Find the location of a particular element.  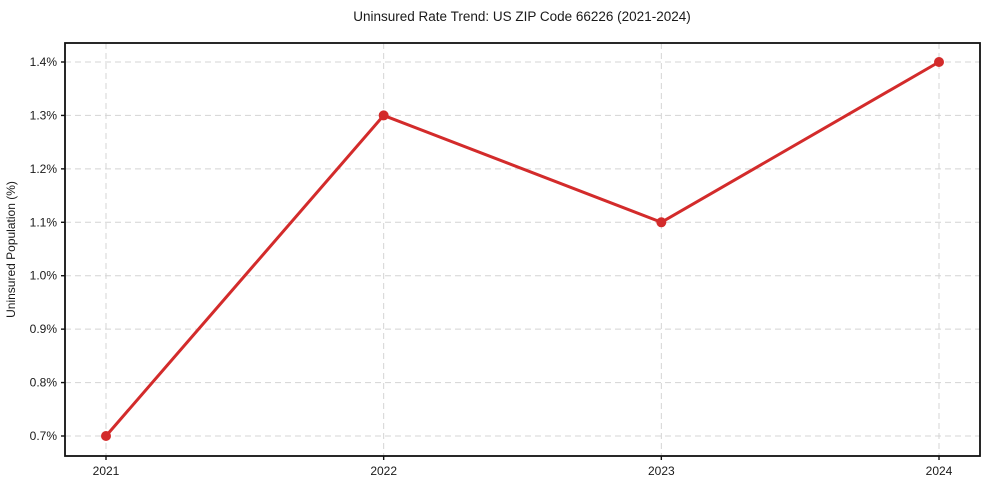

y-tick-label: 0.7% is located at coordinates (44, 436).